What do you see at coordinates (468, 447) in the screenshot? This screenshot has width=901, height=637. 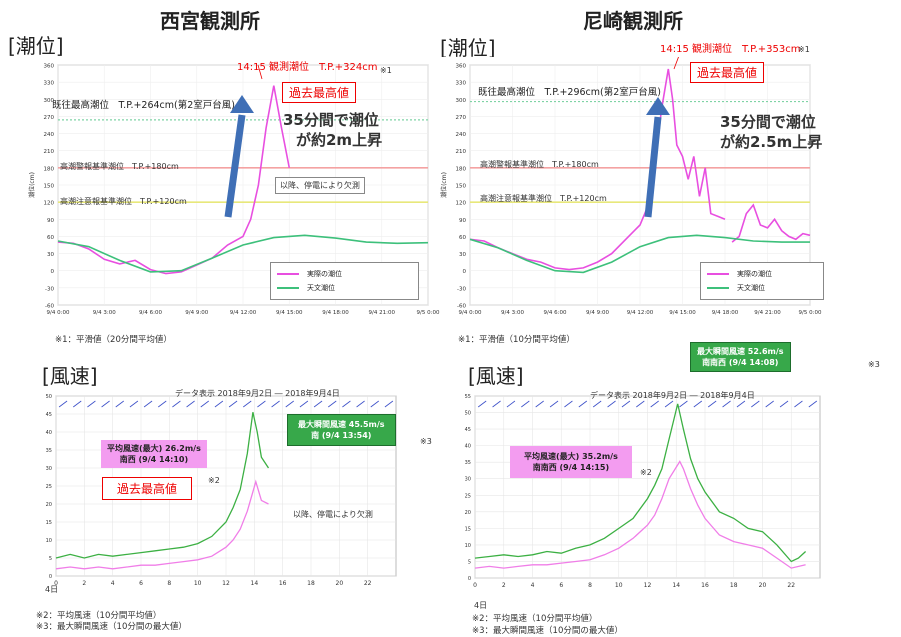 I see `y-tick-label: 40` at bounding box center [468, 447].